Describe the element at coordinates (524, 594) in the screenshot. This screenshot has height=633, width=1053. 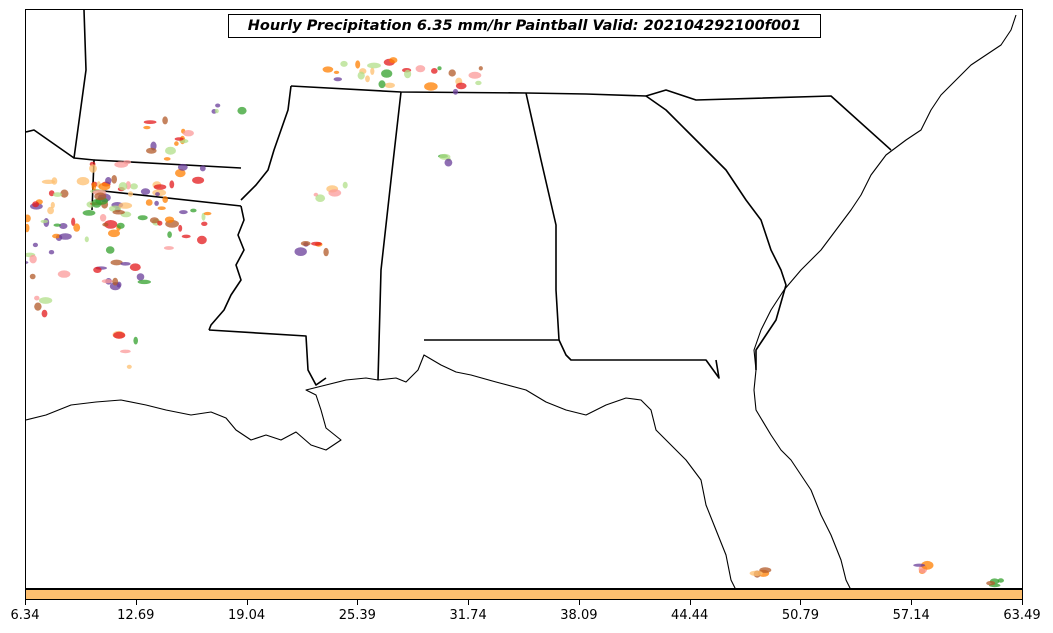
I see `colorbar` at that location.